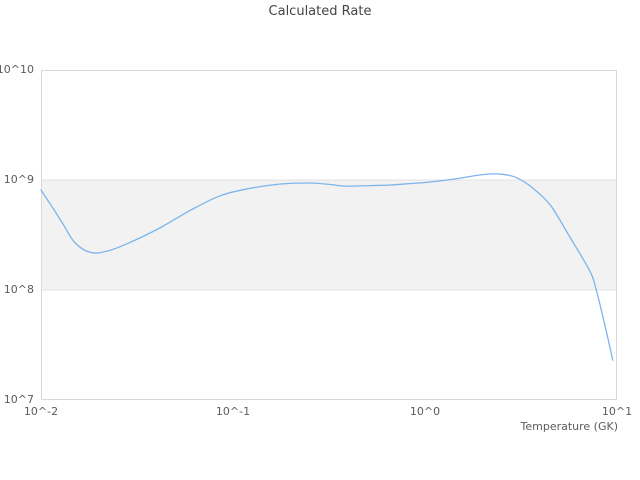  I want to click on x-tick-label: 10^0, so click(425, 411).